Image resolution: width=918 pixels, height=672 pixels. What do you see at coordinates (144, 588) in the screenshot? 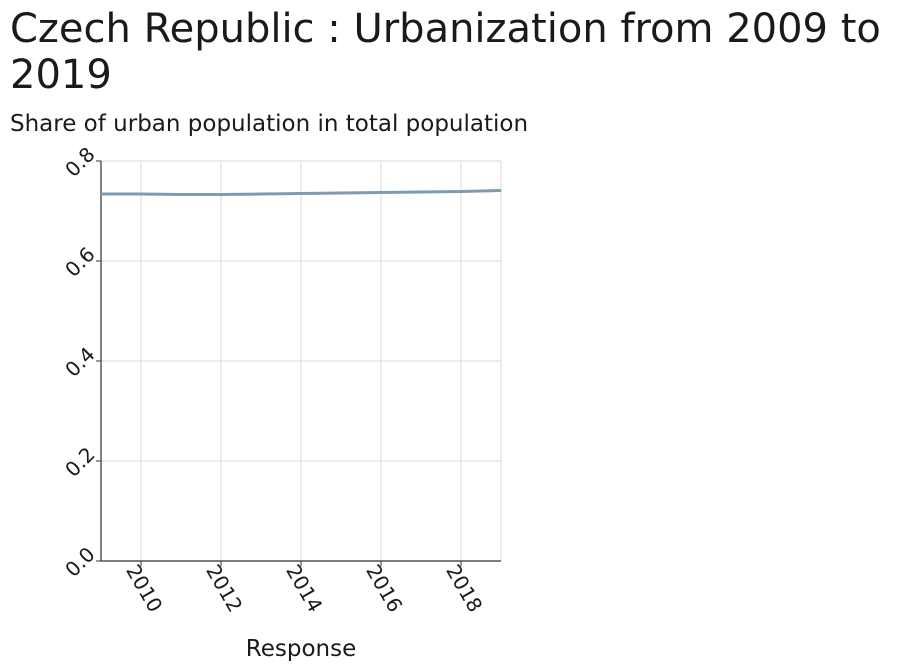
I see `x-tick-label: 2010` at bounding box center [144, 588].